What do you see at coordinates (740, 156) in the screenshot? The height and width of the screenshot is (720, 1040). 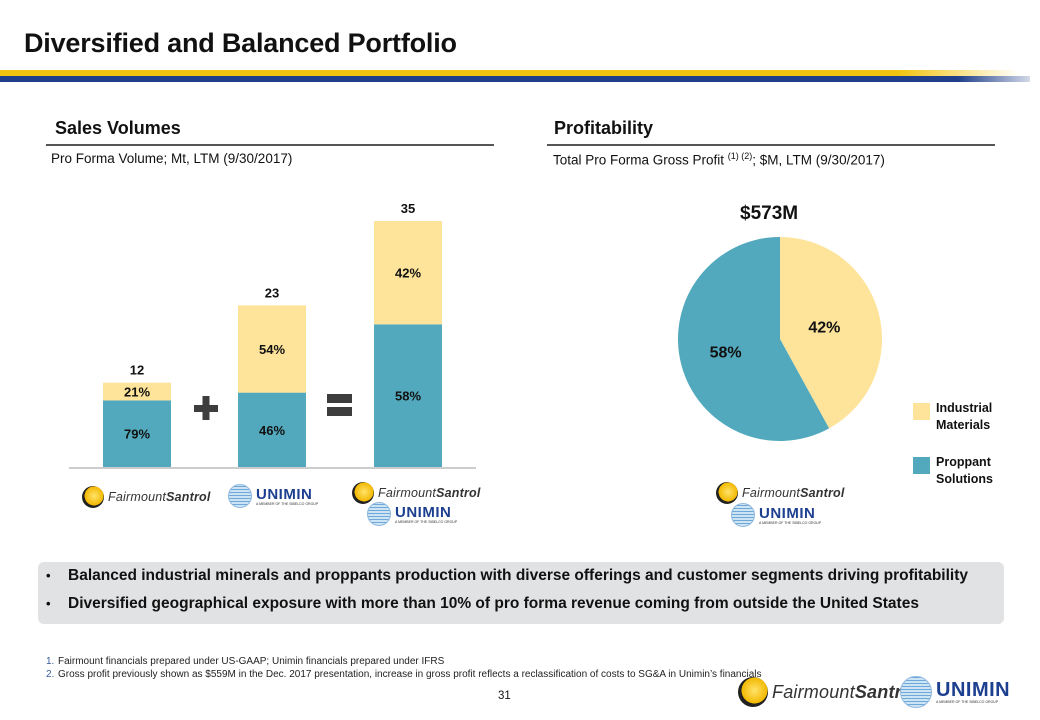 I see `footnote-ref: (1) (2)` at bounding box center [740, 156].